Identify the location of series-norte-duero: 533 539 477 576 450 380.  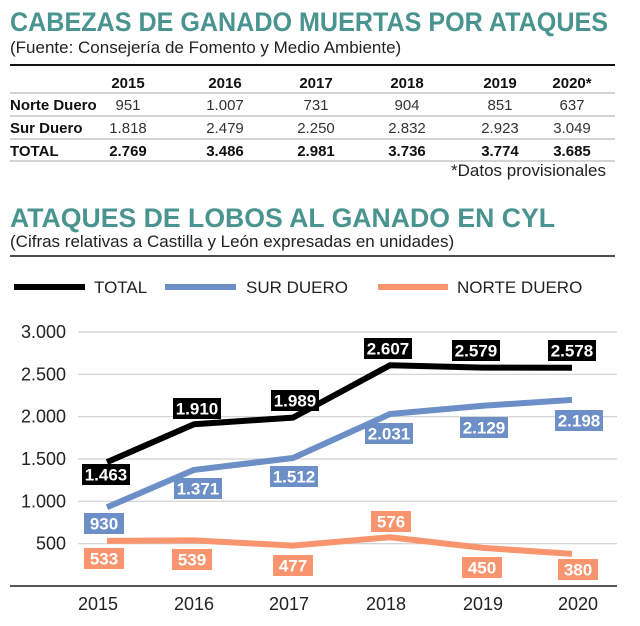
(341, 545).